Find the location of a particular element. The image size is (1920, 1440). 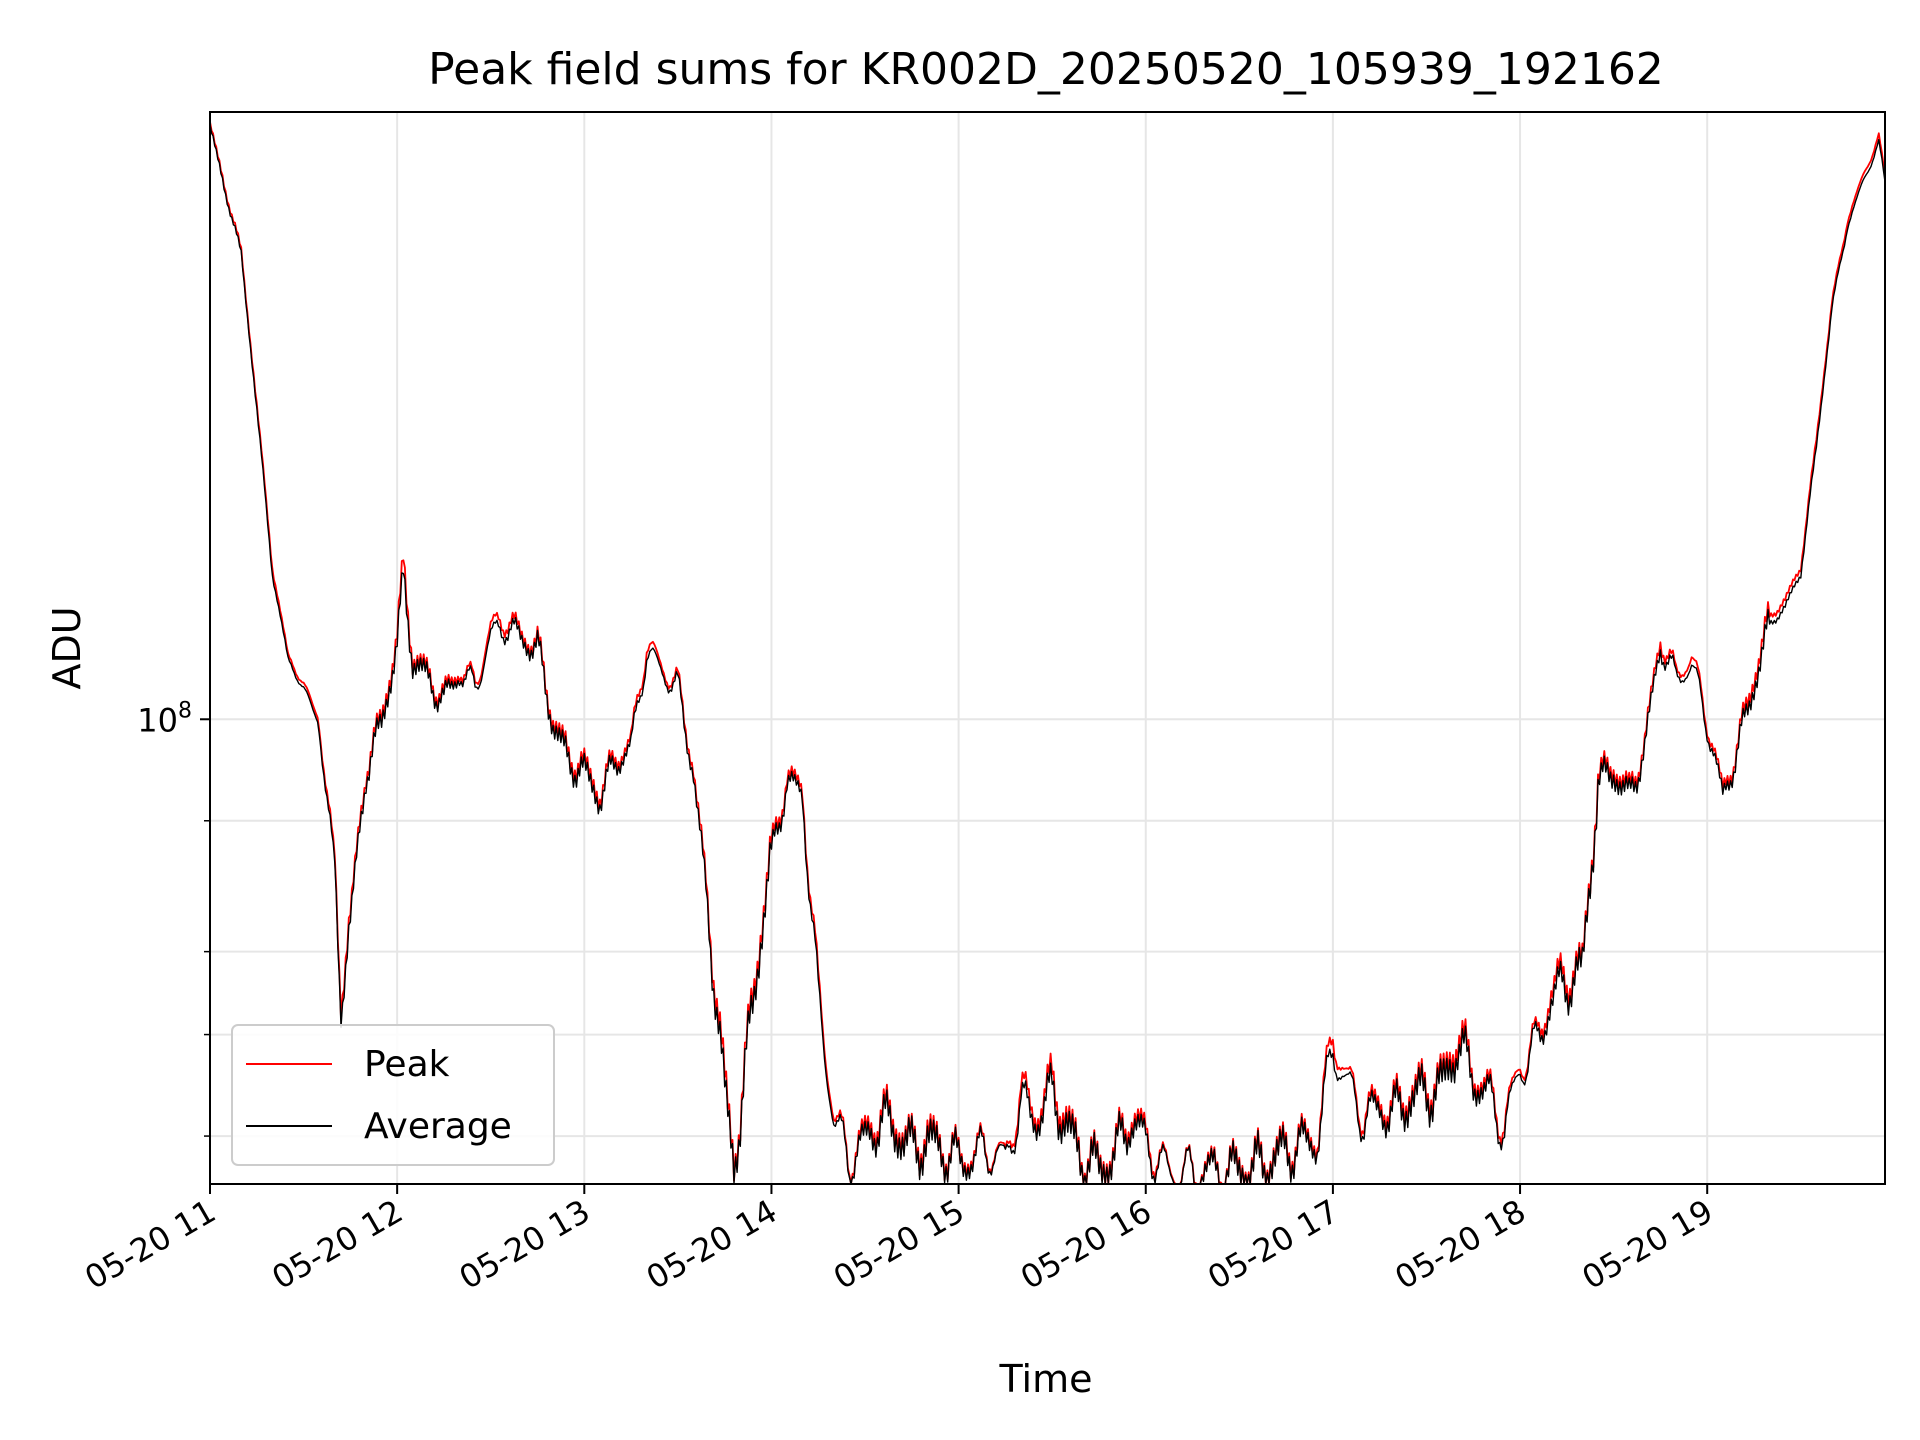

y-tick-label: 108 is located at coordinates (164, 718).